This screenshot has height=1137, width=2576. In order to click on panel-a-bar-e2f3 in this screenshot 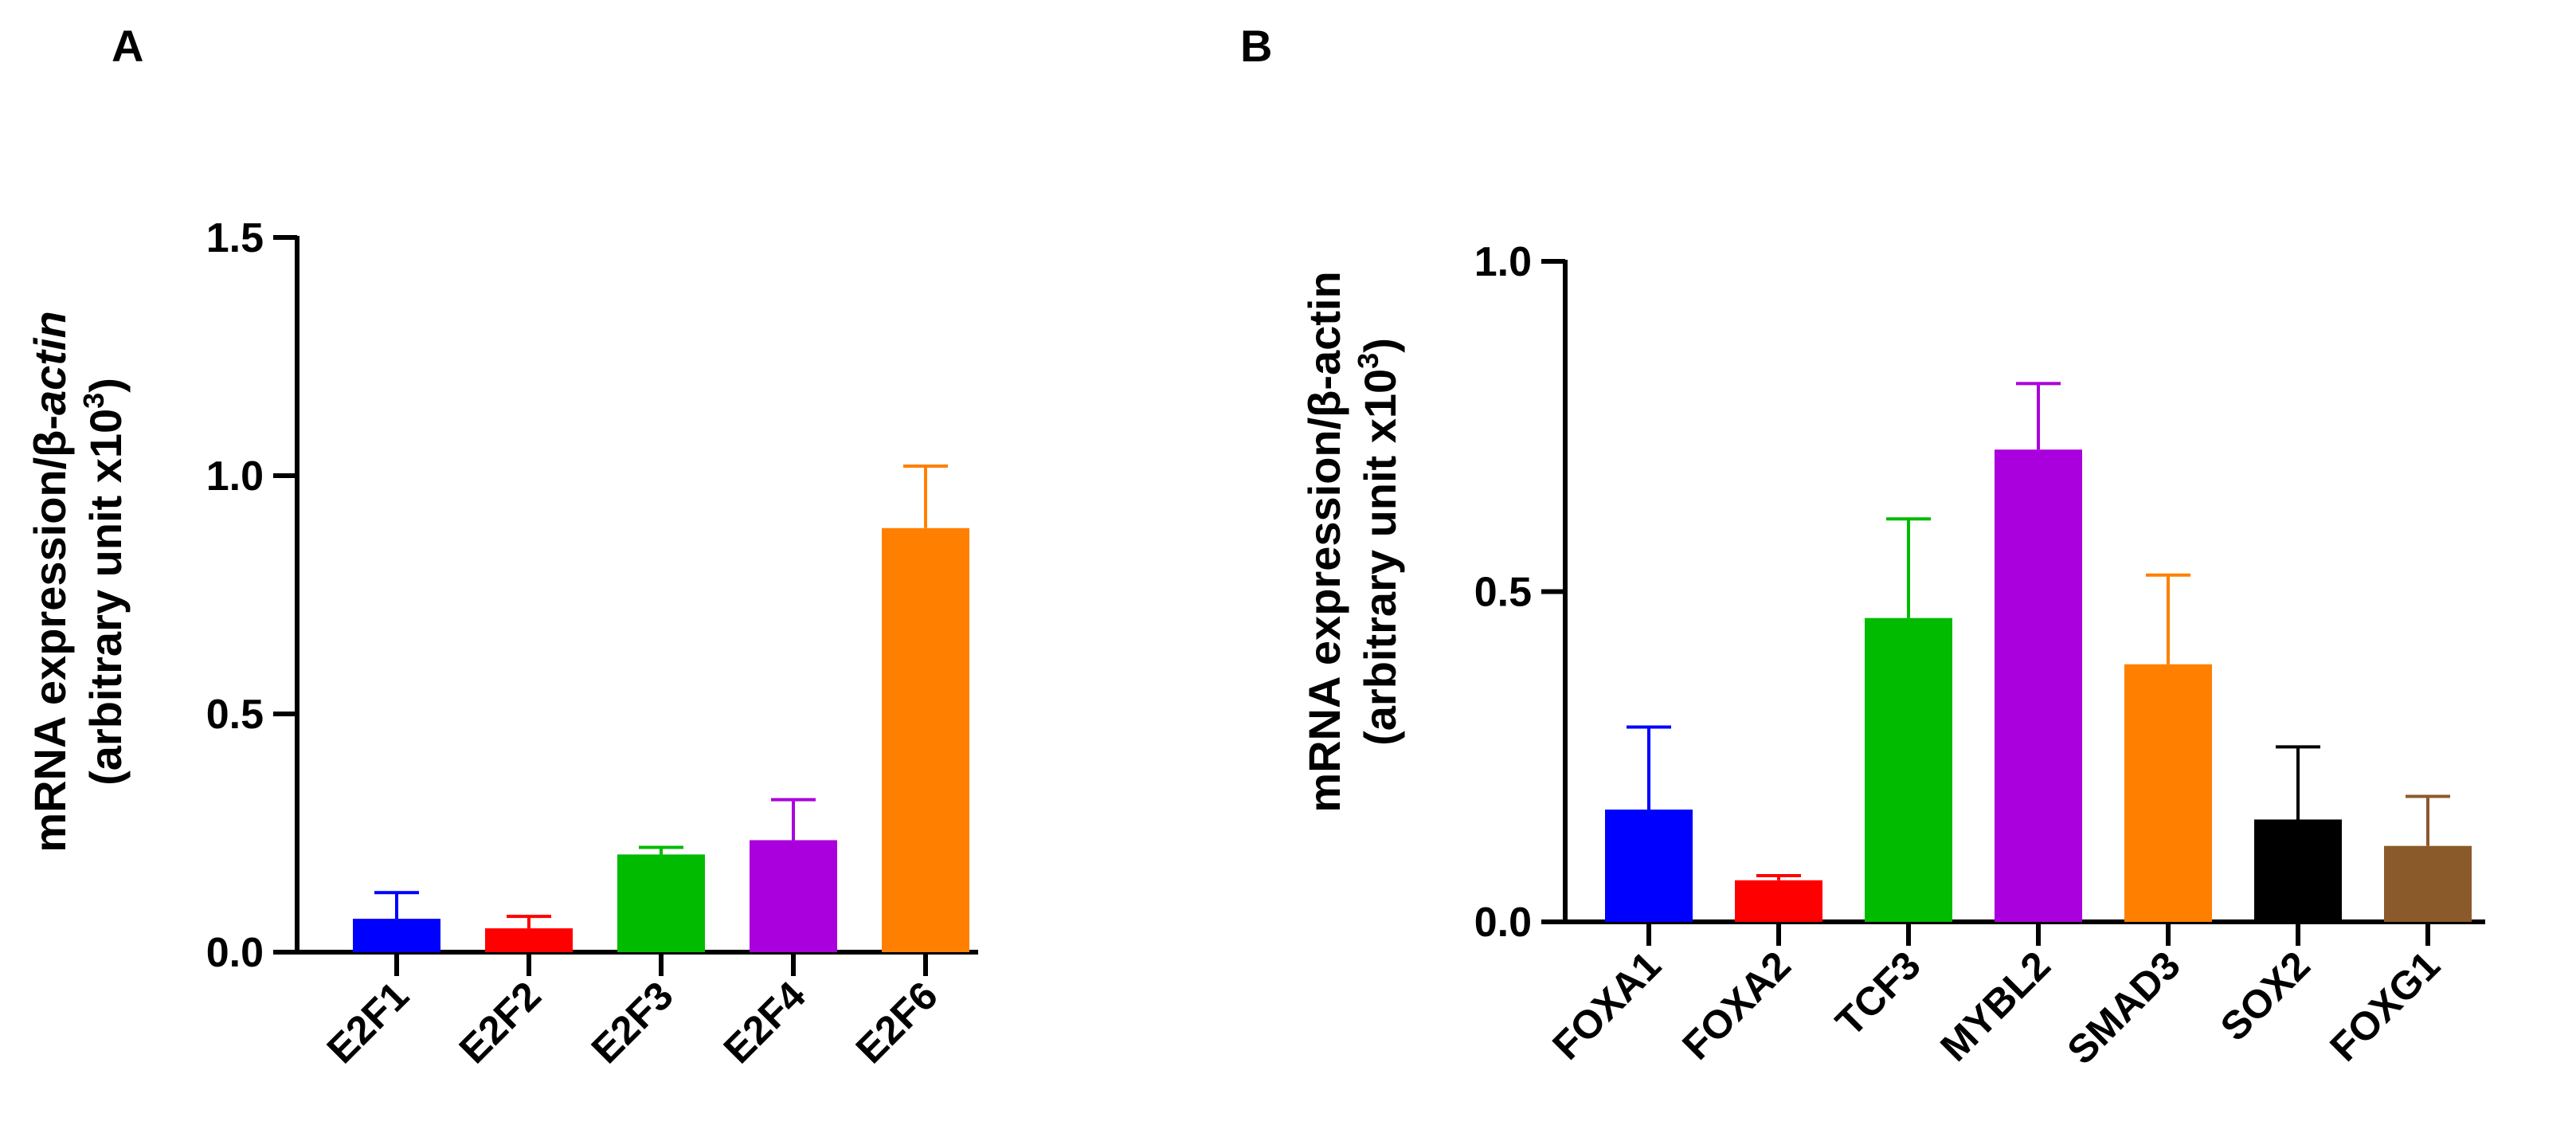, I will do `click(661, 903)`.